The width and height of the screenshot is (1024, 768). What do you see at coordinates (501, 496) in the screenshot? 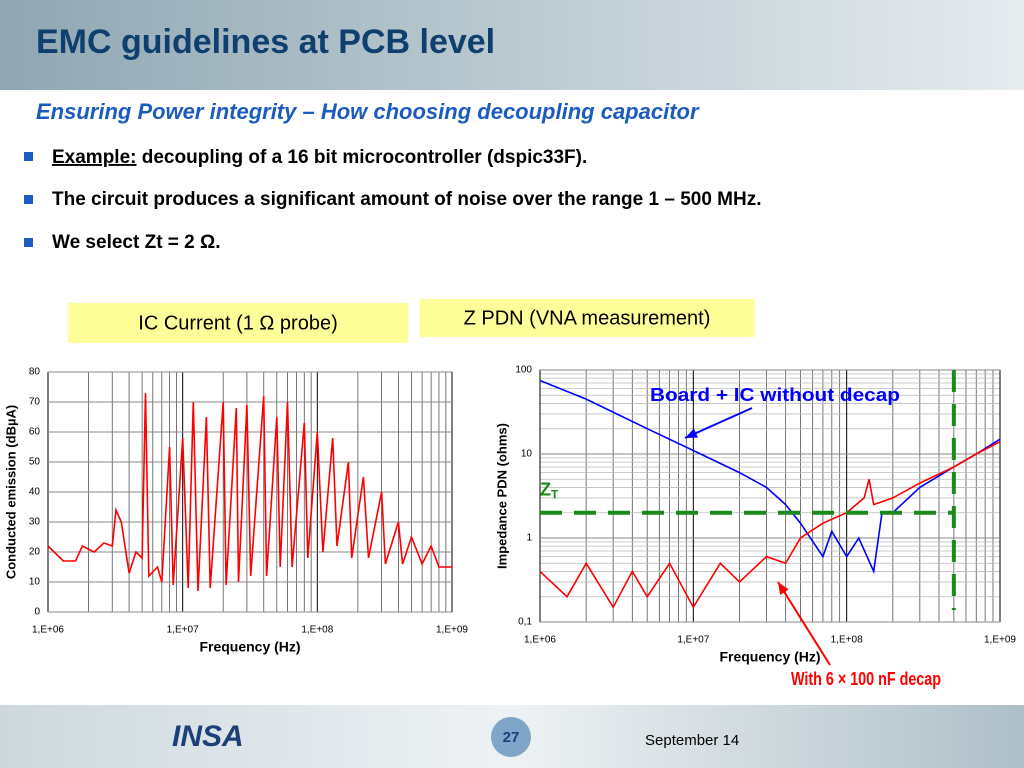
I see `y-axis-label: Impedance PDN (ohms)` at bounding box center [501, 496].